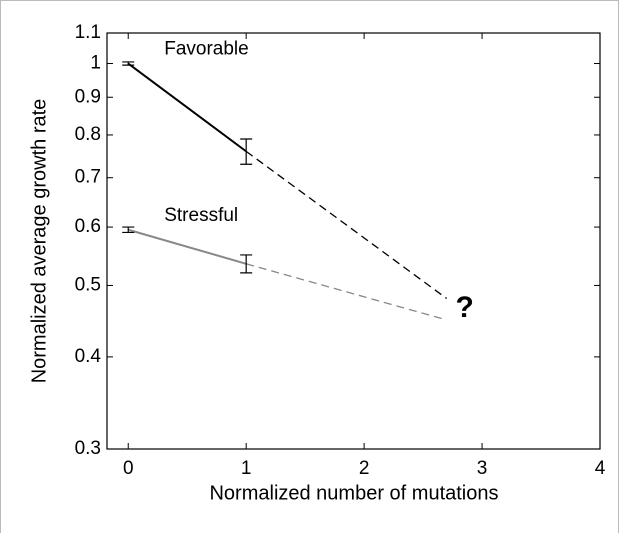 This screenshot has height=533, width=619. Describe the element at coordinates (88, 226) in the screenshot. I see `y-tick-label: 0.6` at that location.